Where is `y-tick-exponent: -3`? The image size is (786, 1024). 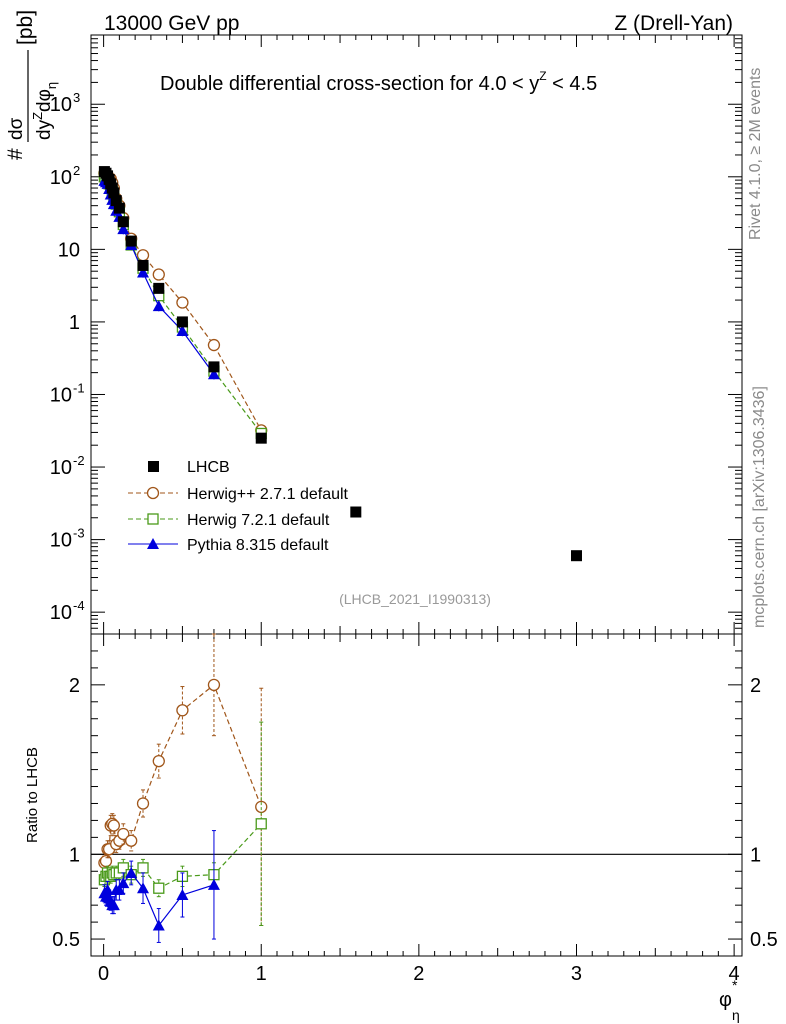 y-tick-exponent: -3 is located at coordinates (79, 533).